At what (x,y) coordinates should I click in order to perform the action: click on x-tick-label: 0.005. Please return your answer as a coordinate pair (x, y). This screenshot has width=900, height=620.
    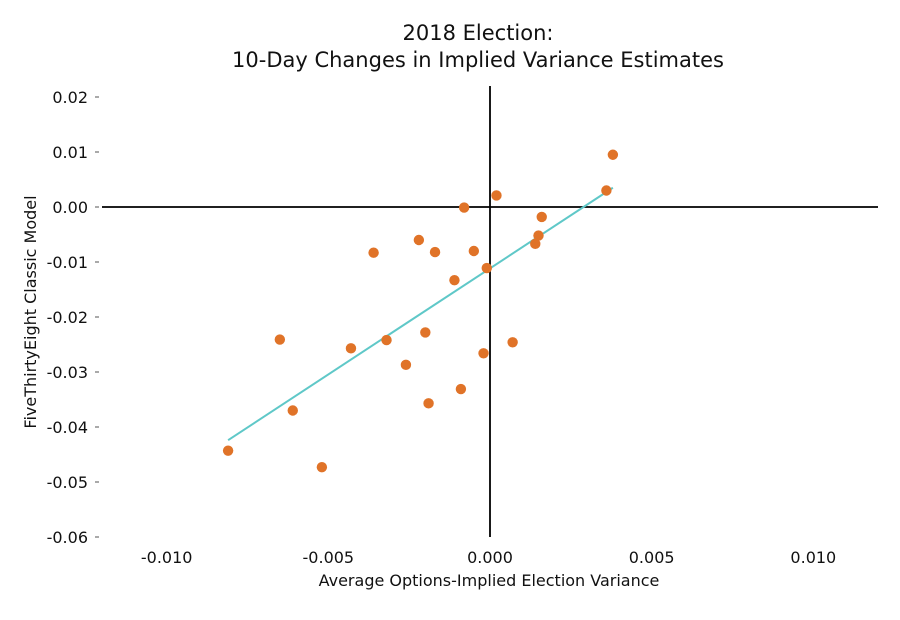
    Looking at the image, I should click on (652, 557).